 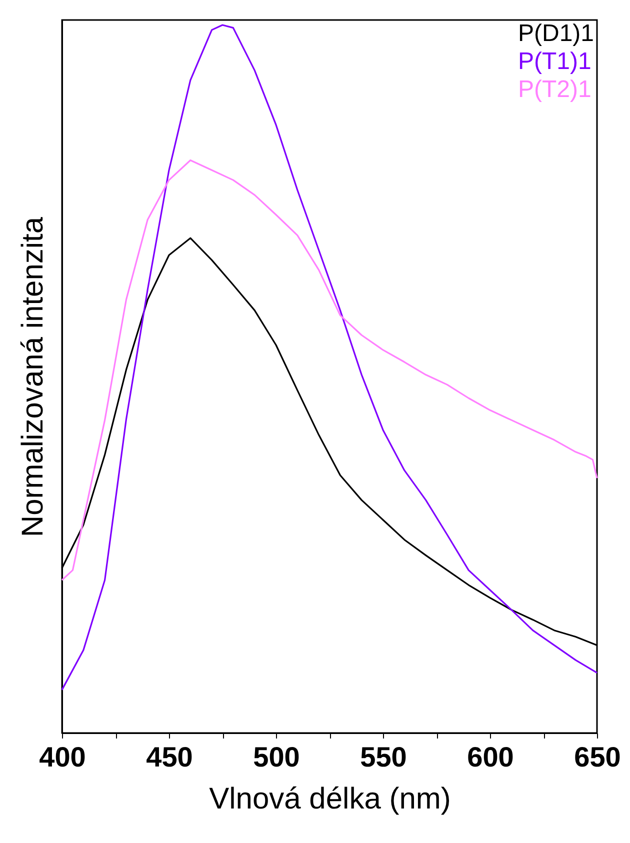 I want to click on x-tick-label: 650, so click(x=597, y=757).